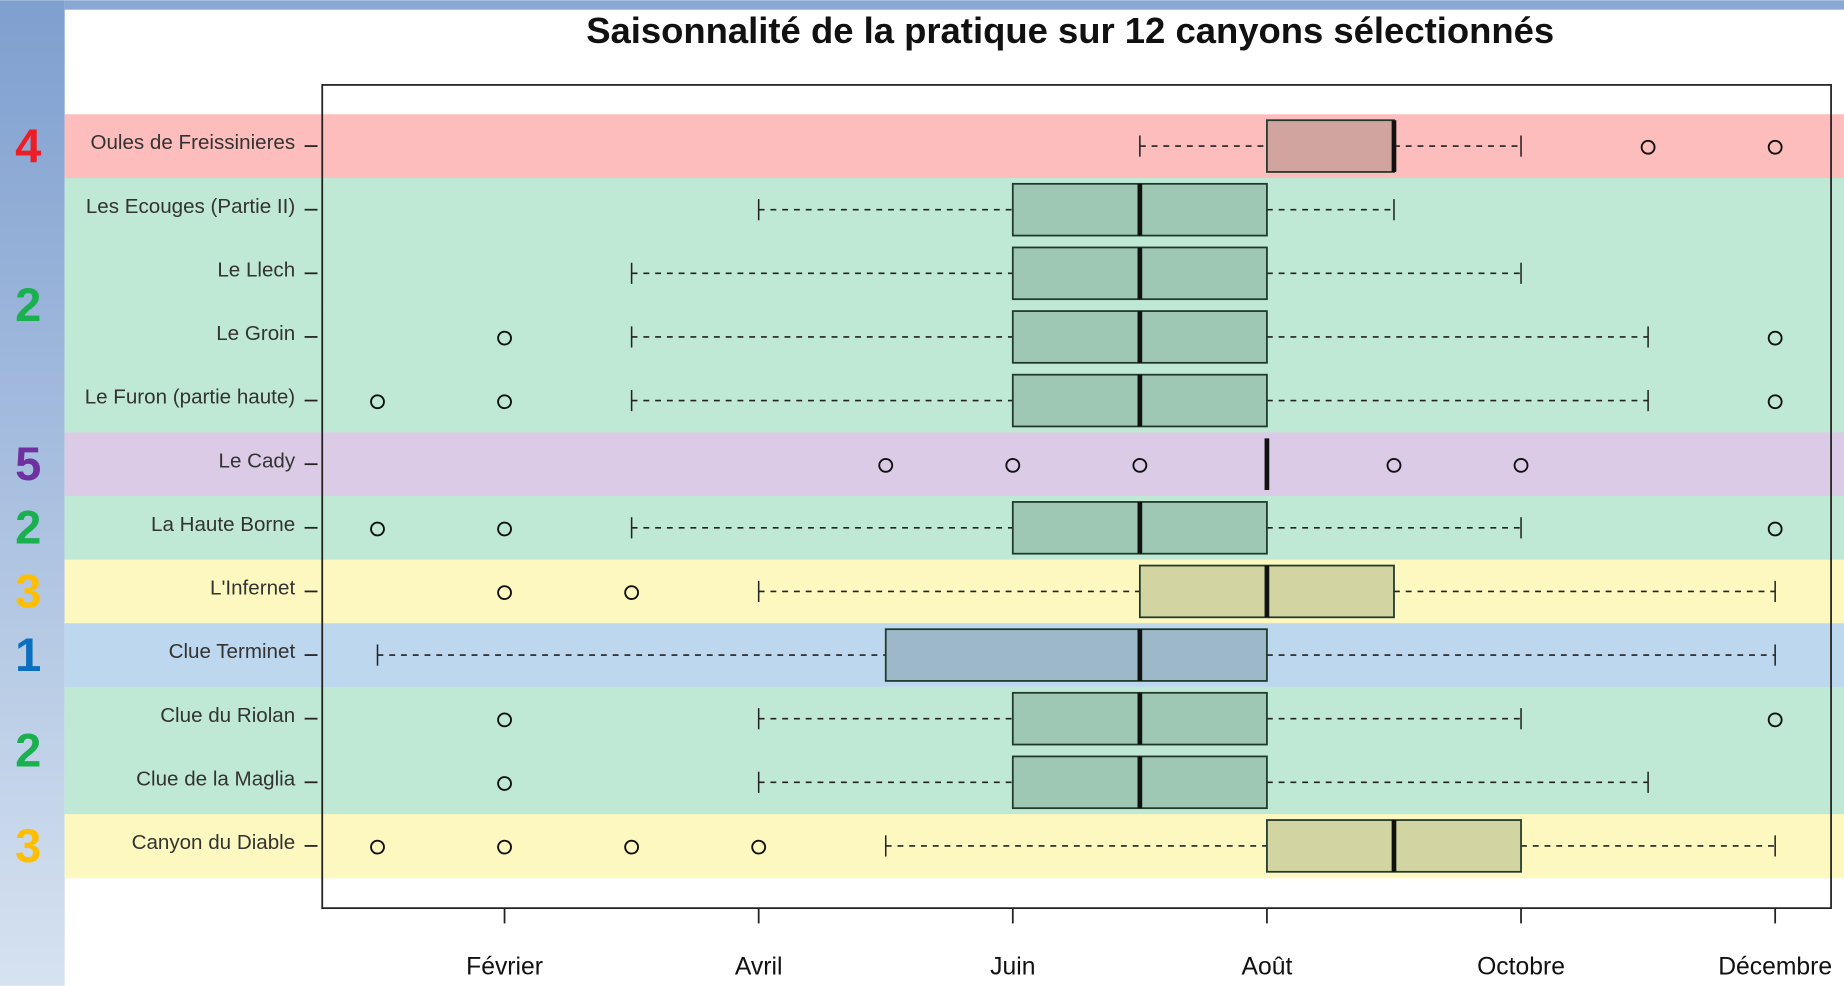  What do you see at coordinates (256, 269) in the screenshot?
I see `row-label: Le Llech` at bounding box center [256, 269].